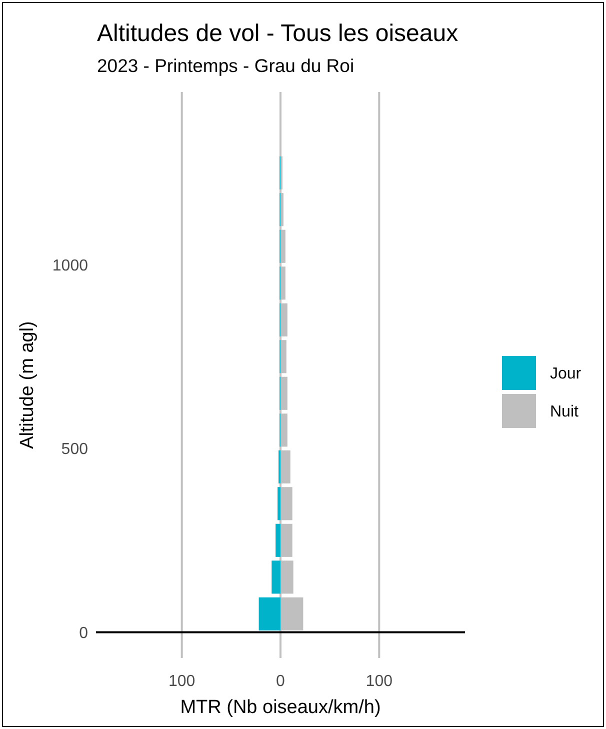 The width and height of the screenshot is (606, 729). I want to click on chart-title: Altitudes de vol - Tous les oiseaux, so click(277, 33).